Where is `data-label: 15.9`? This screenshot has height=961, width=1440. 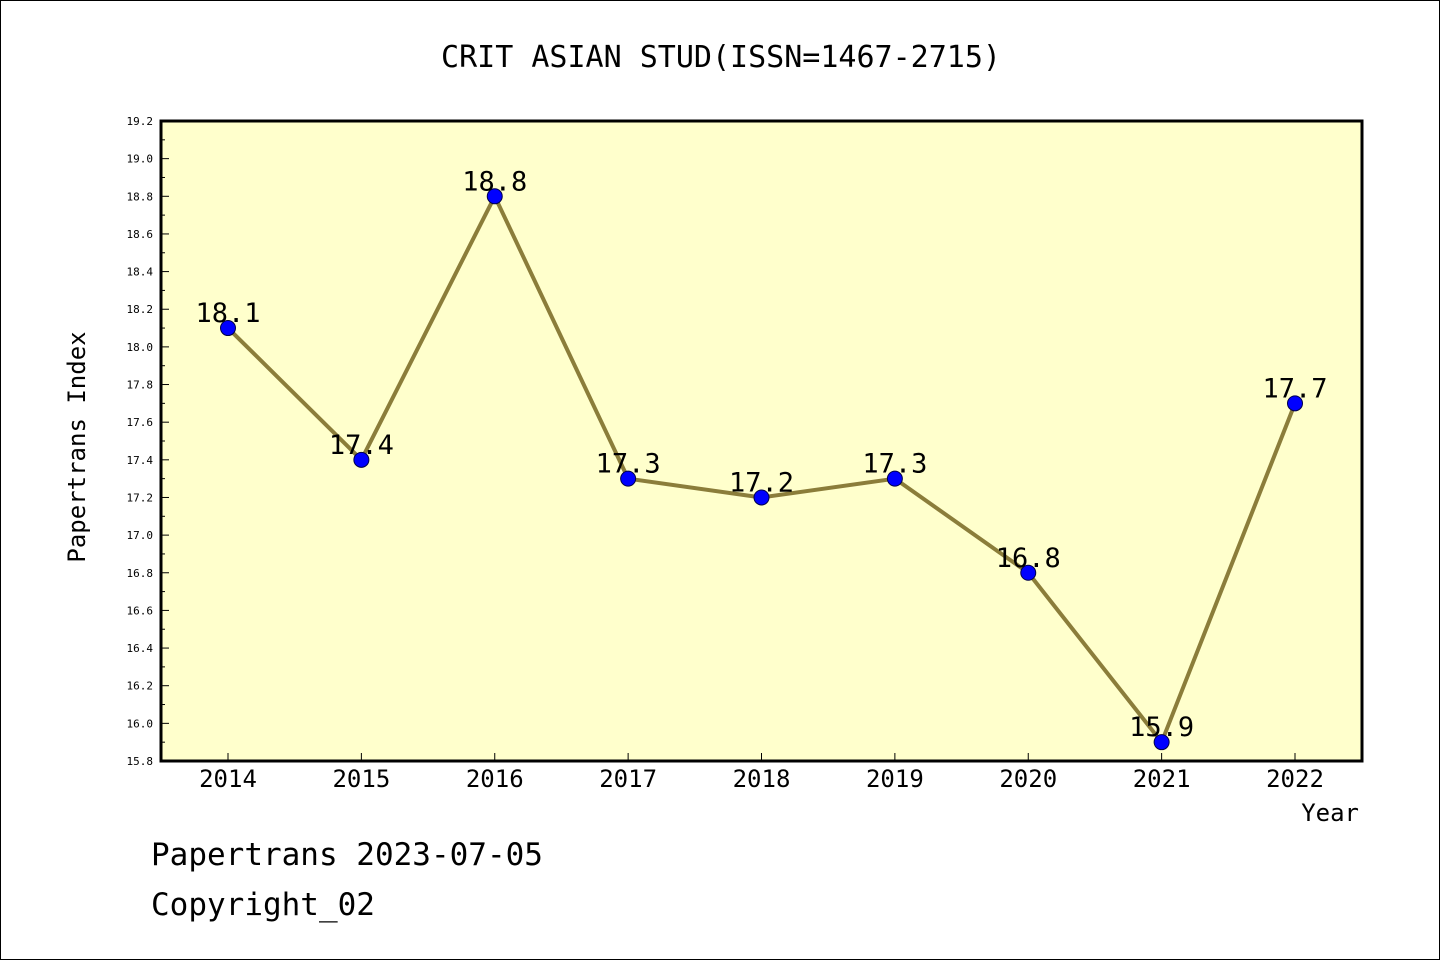 data-label: 15.9 is located at coordinates (1161, 727).